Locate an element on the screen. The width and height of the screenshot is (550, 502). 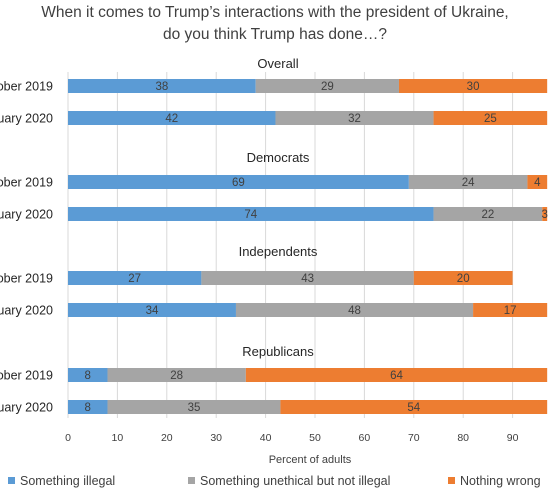
x-tick-label-5: 50 is located at coordinates (315, 438).